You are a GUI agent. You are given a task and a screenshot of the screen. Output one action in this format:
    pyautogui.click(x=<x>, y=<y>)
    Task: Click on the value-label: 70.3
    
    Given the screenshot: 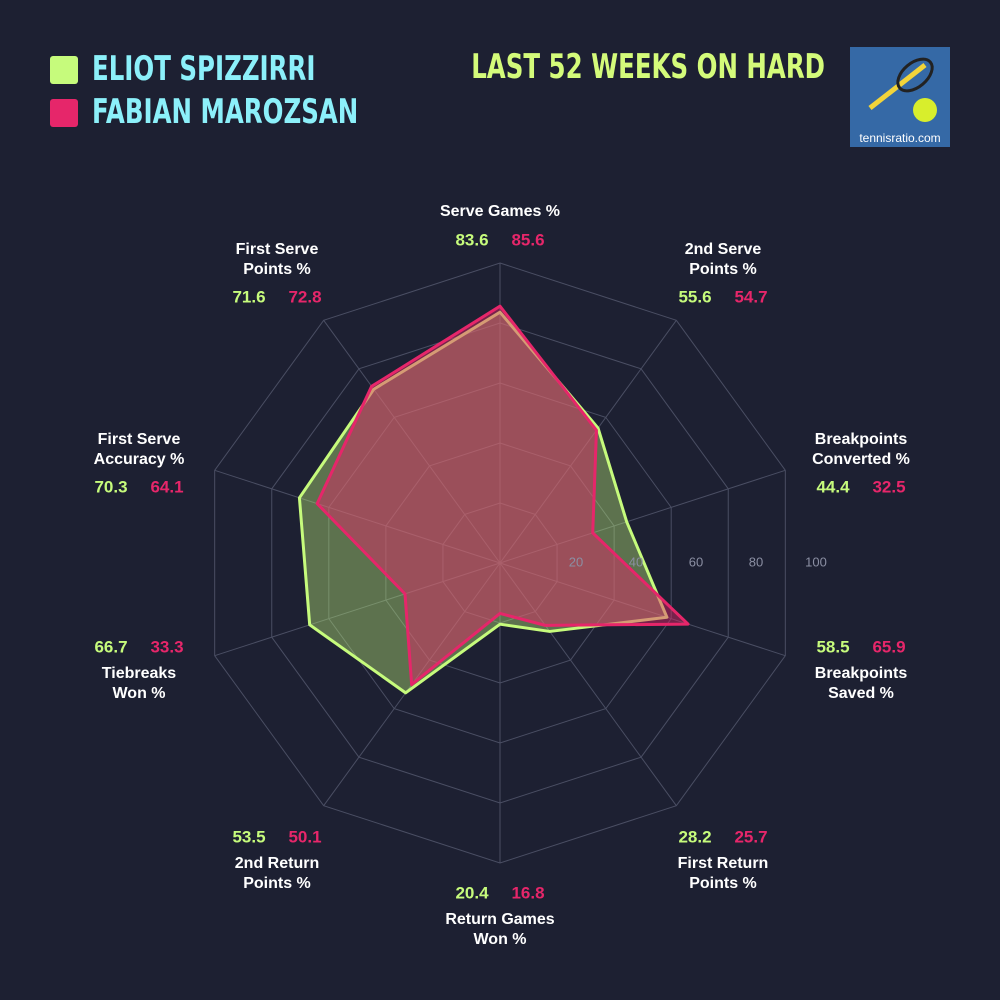 What is the action you would take?
    pyautogui.click(x=110, y=486)
    